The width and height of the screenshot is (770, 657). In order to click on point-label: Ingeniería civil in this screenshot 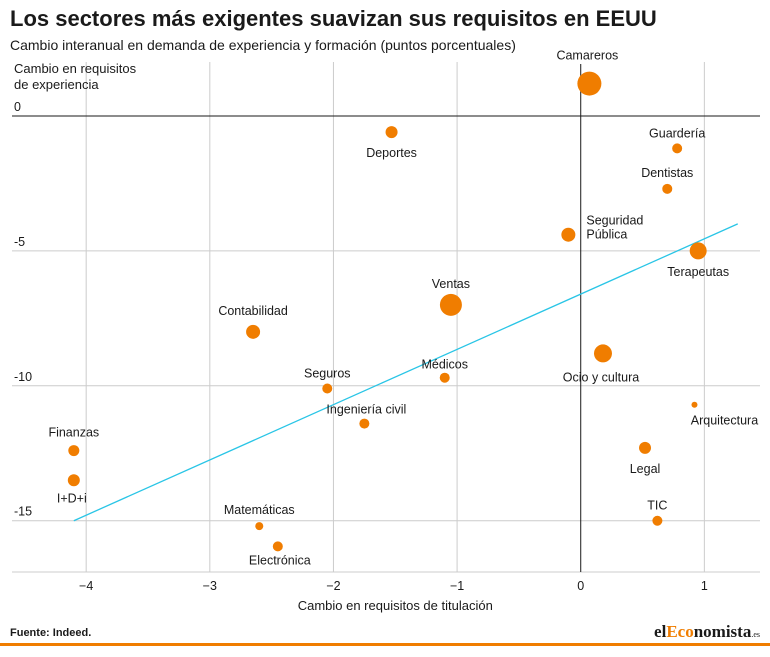, I will do `click(366, 410)`.